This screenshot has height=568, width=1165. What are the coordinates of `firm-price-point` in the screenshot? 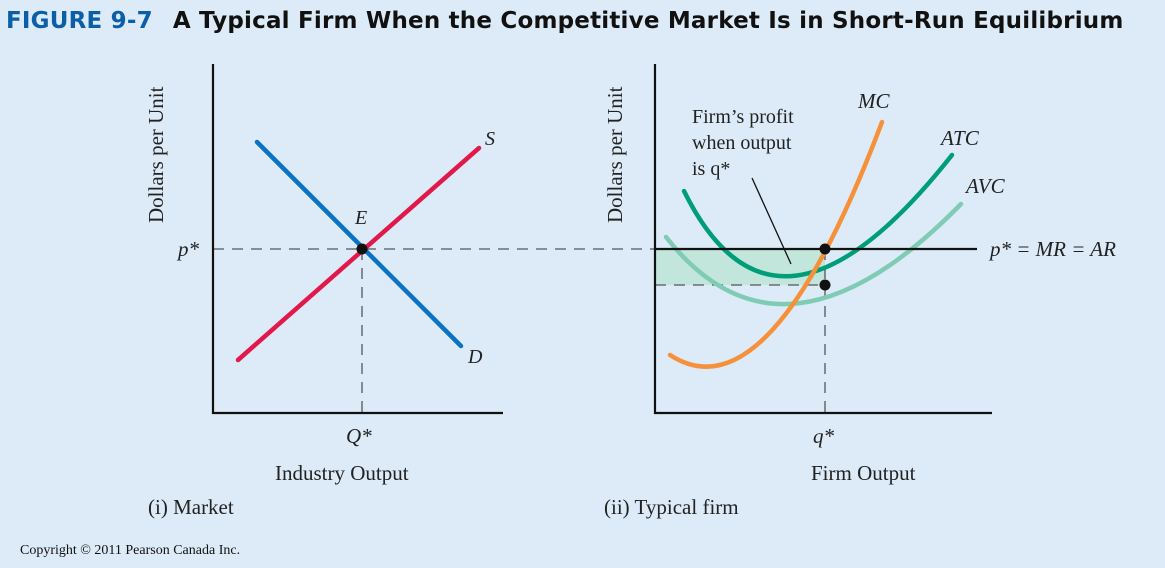 It's located at (825, 249).